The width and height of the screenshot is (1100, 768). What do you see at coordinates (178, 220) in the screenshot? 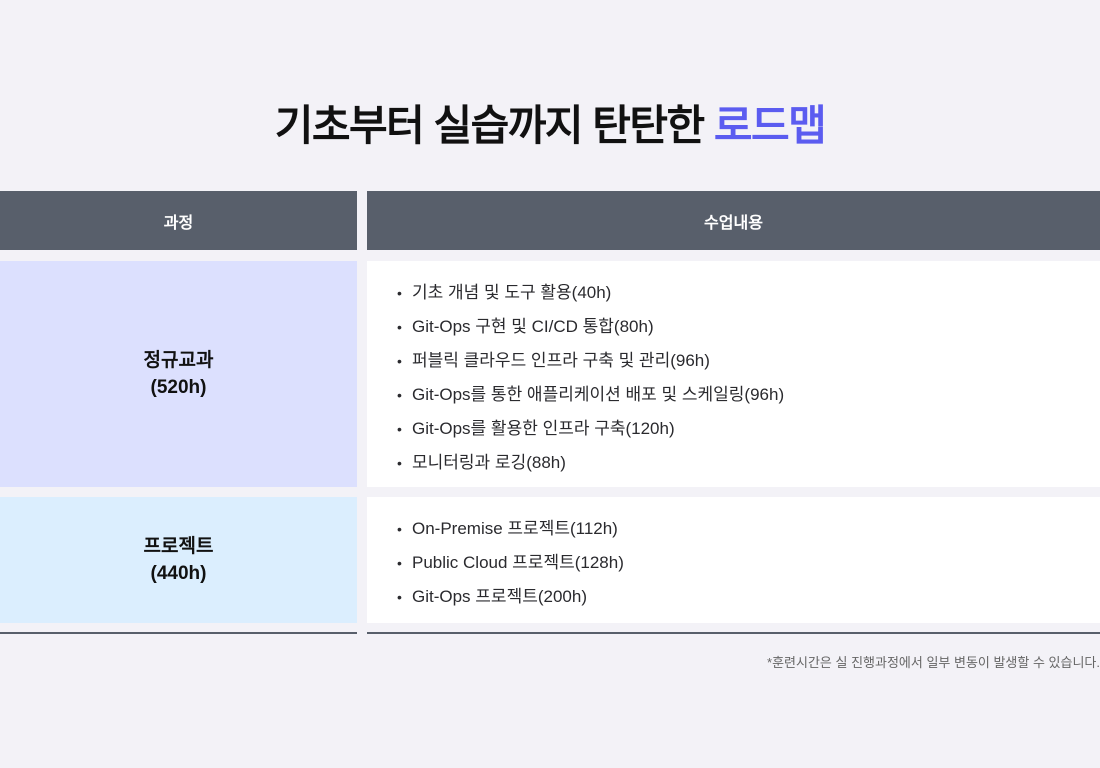
I see `header-course: 과정` at bounding box center [178, 220].